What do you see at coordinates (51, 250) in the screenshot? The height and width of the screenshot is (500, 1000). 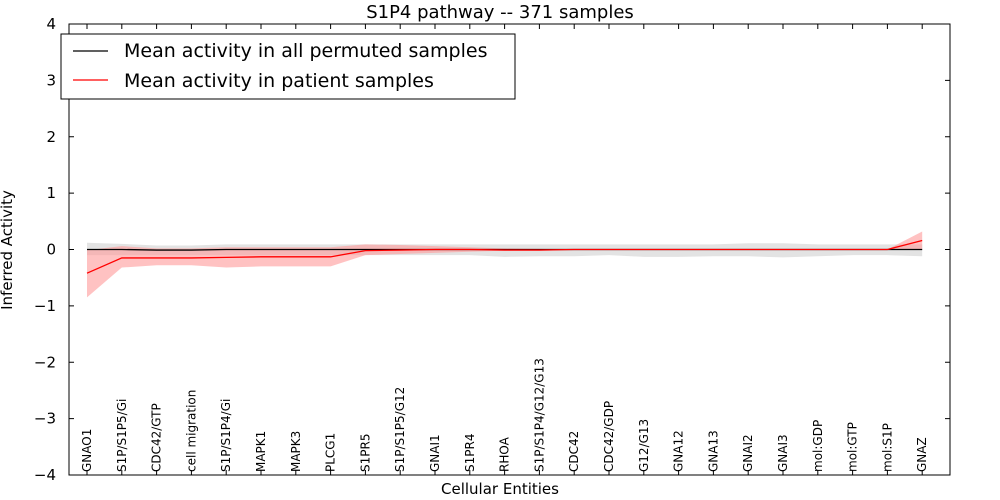 I see `y-tick-label: 0` at bounding box center [51, 250].